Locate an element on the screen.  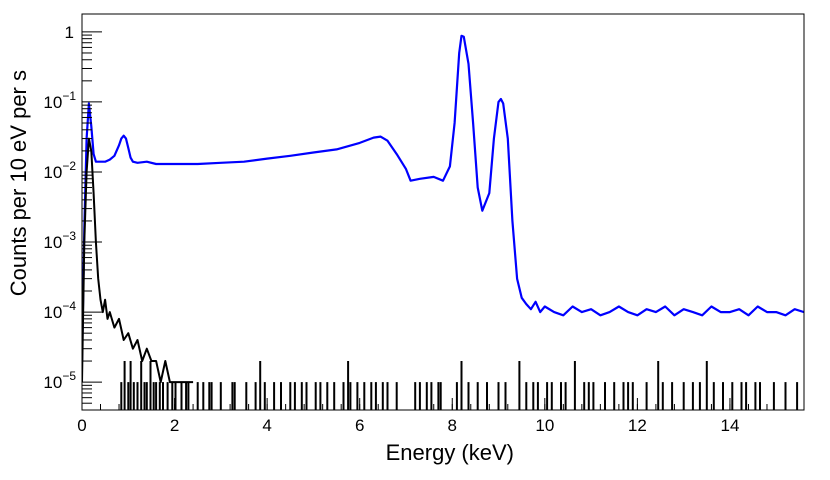
x-axis: 0 2 4 6 8 10 12 14 is located at coordinates (441, 416).